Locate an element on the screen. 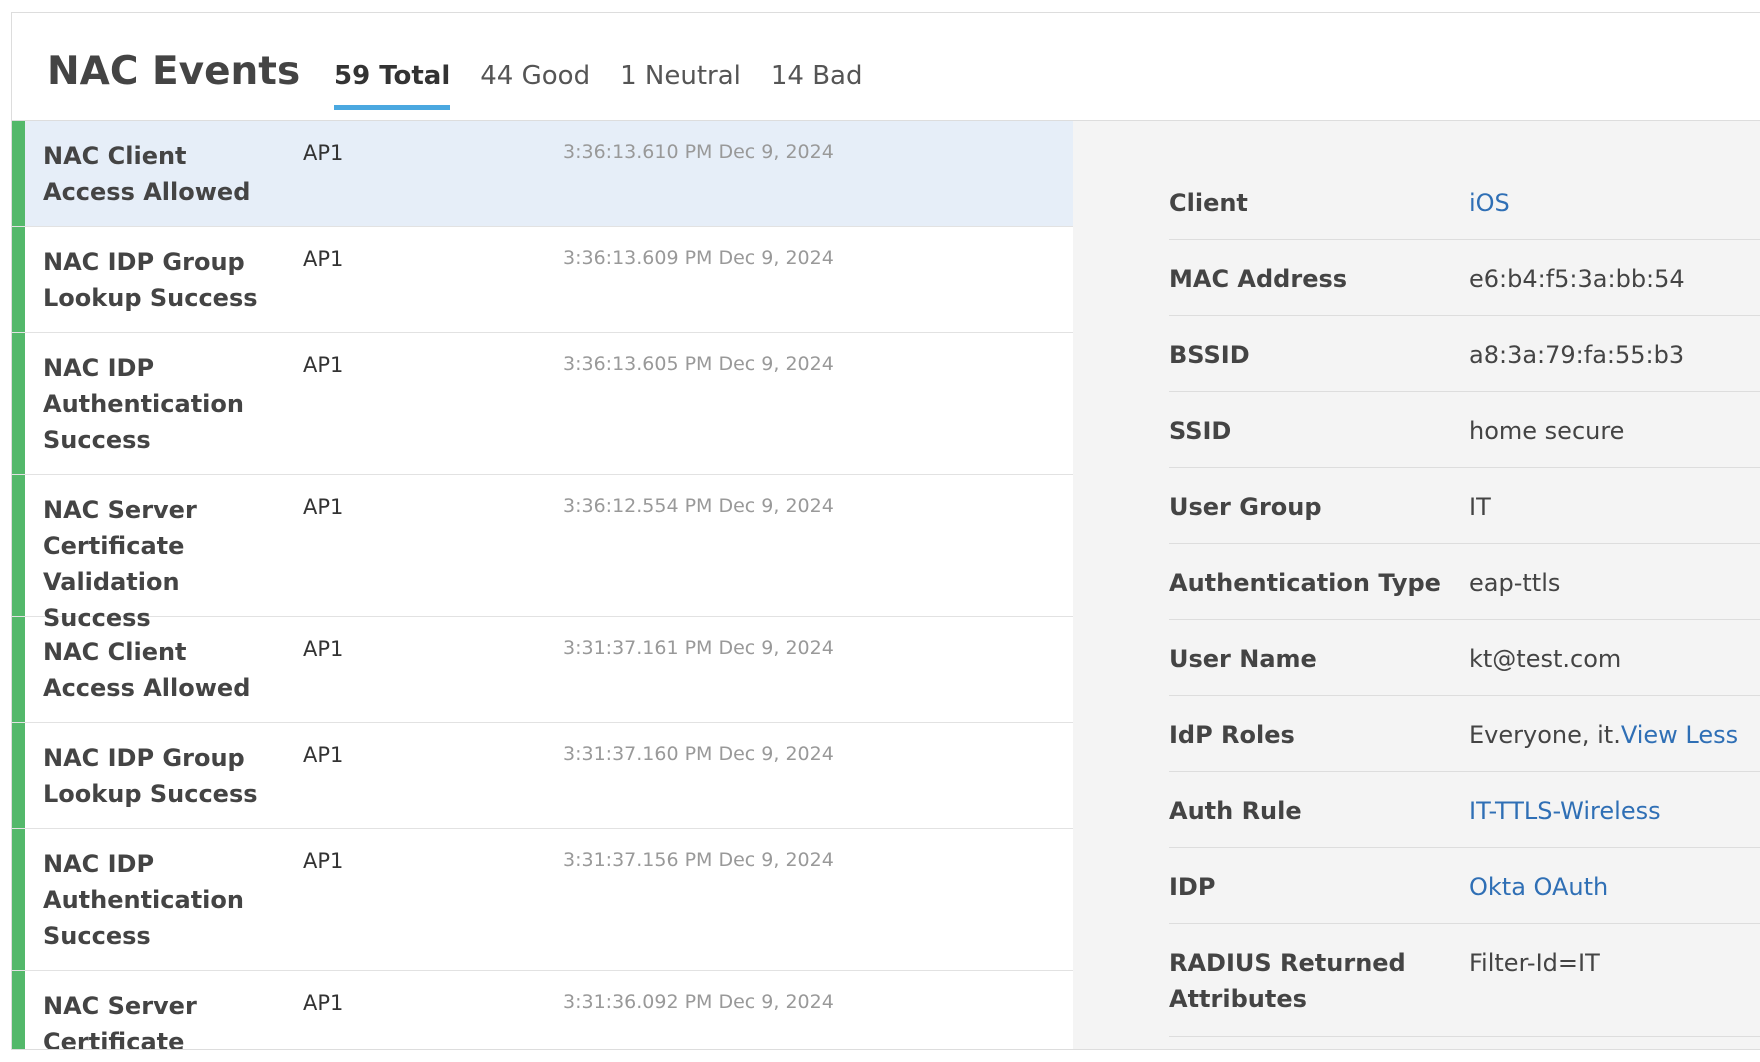  detail-row: User Group IT is located at coordinates (1464, 505).